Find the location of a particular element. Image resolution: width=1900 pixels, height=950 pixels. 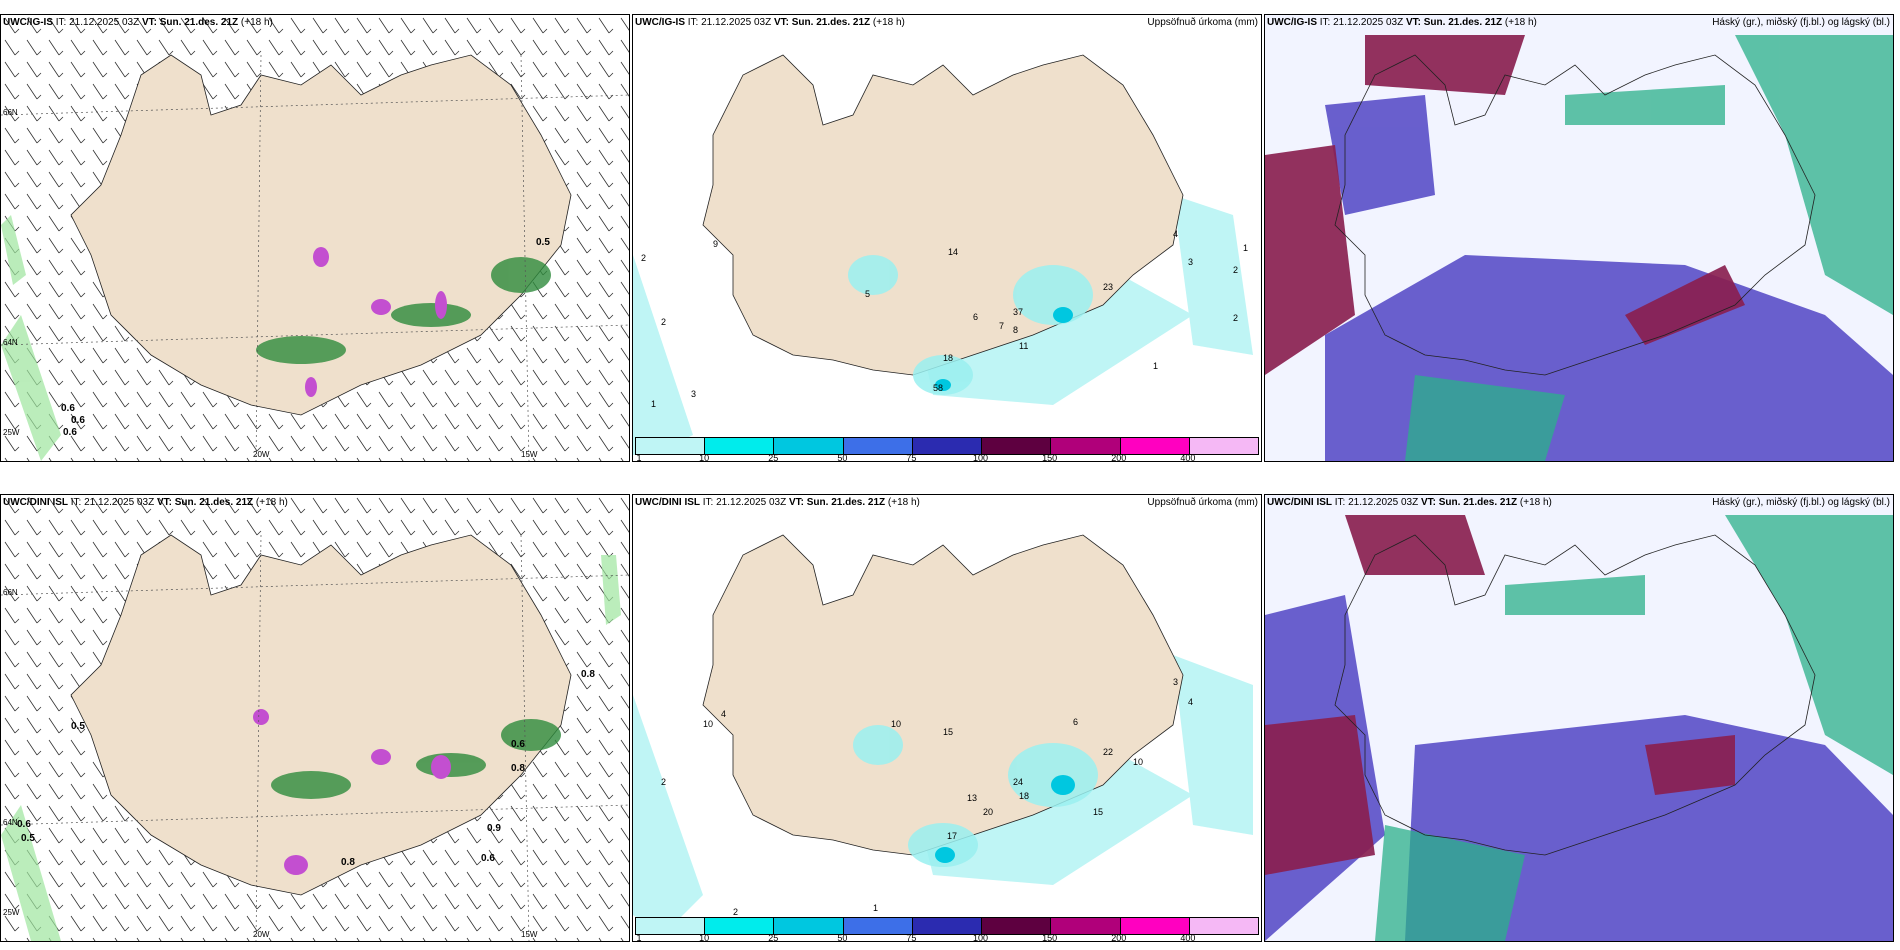

value-label: 24 is located at coordinates (1018, 782).